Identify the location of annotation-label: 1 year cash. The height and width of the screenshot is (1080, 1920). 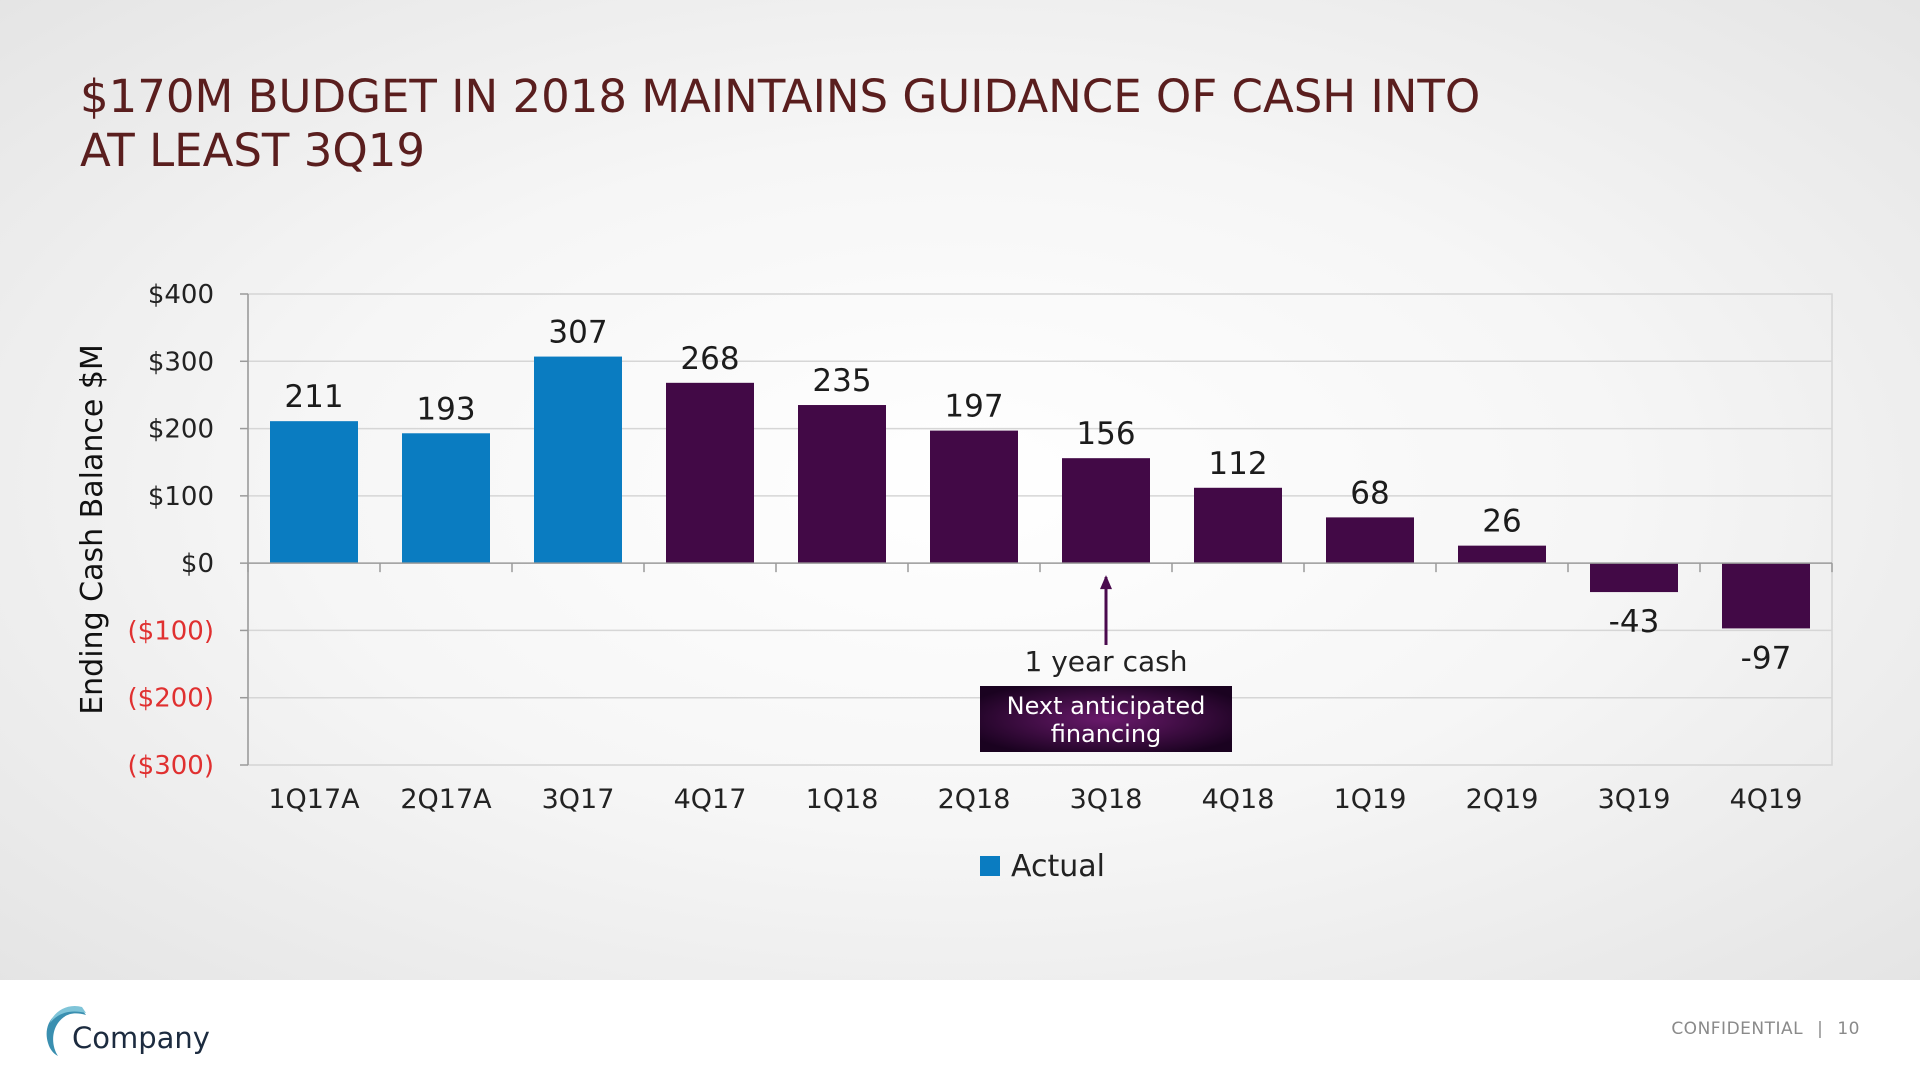
(1106, 661).